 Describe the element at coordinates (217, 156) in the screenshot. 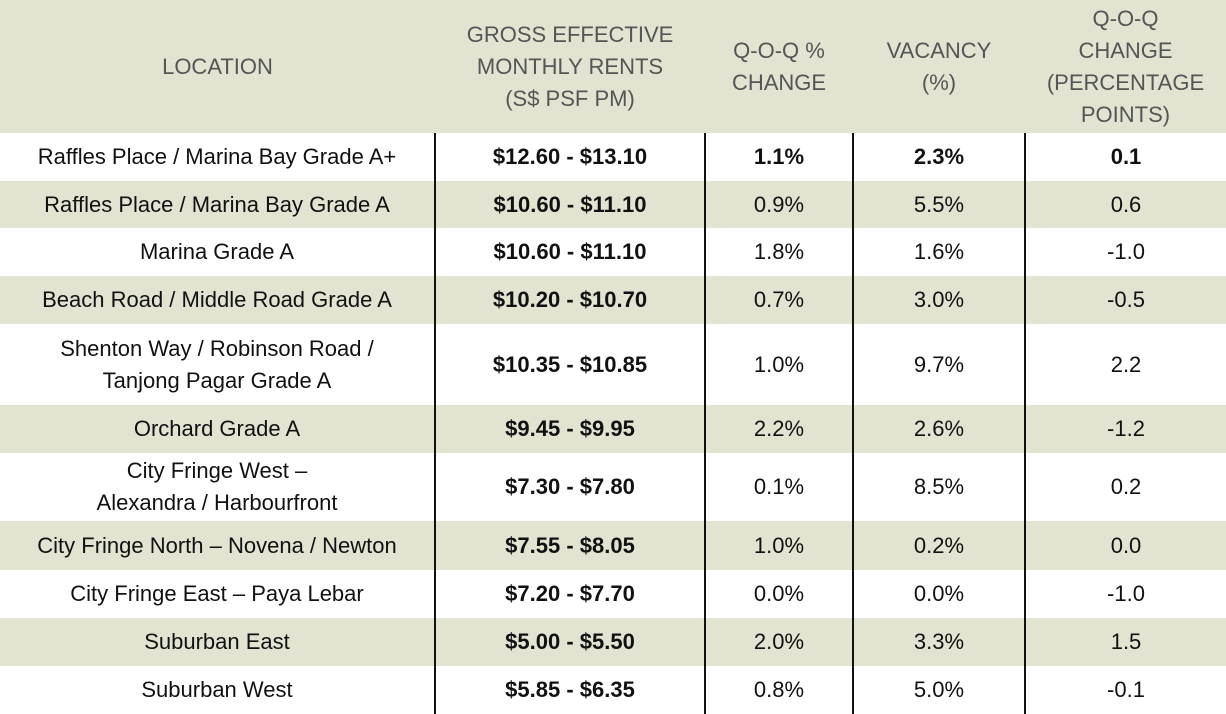

I see `table-cell: Raffles Place / Marina Bay Grade A+` at that location.